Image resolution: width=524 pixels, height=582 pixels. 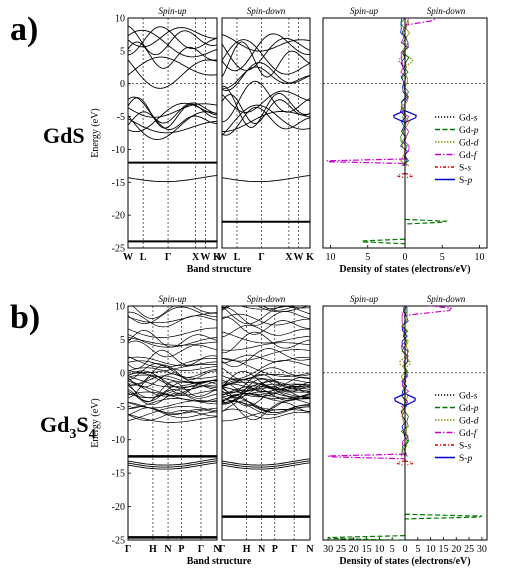 I want to click on y-tick-label: -20, so click(x=118, y=216).